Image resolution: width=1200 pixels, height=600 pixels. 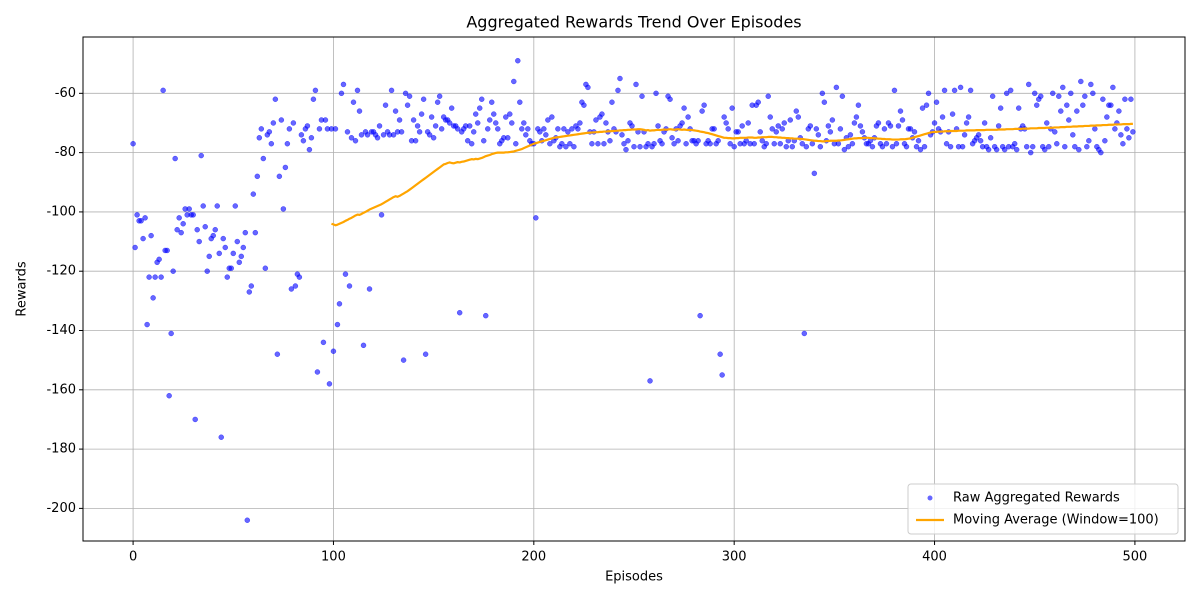 I want to click on legend-swatch, so click(x=930, y=498).